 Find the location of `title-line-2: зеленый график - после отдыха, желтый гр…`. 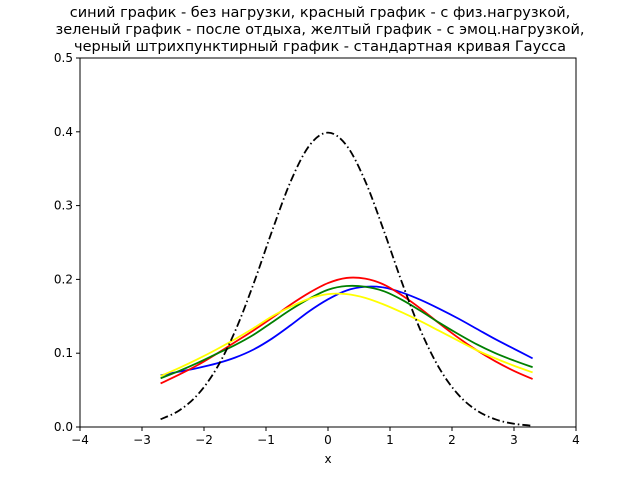

title-line-2: зеленый график - после отдыха, желтый гр… is located at coordinates (319, 30).